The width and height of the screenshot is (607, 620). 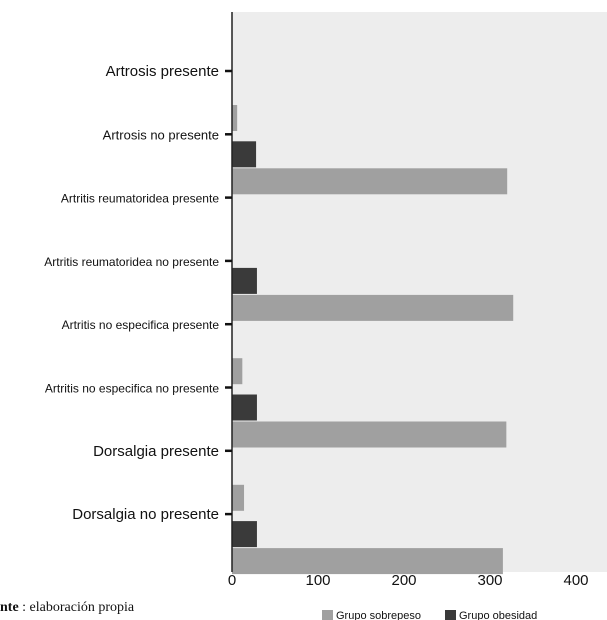 I want to click on x-tick-label: 100, so click(x=317, y=580).